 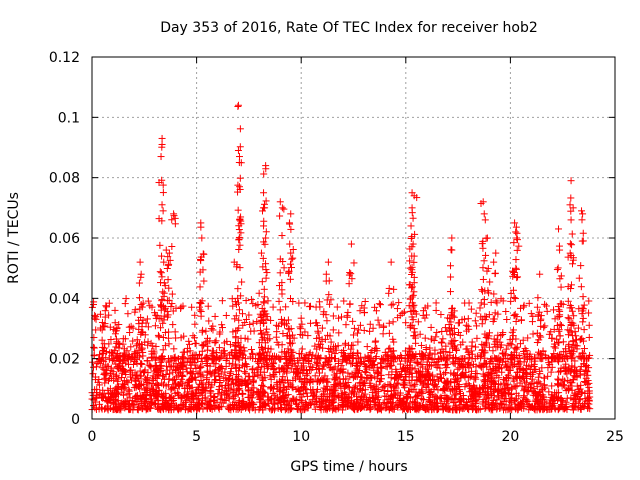 I want to click on x-tick-label: 25, so click(x=615, y=437).